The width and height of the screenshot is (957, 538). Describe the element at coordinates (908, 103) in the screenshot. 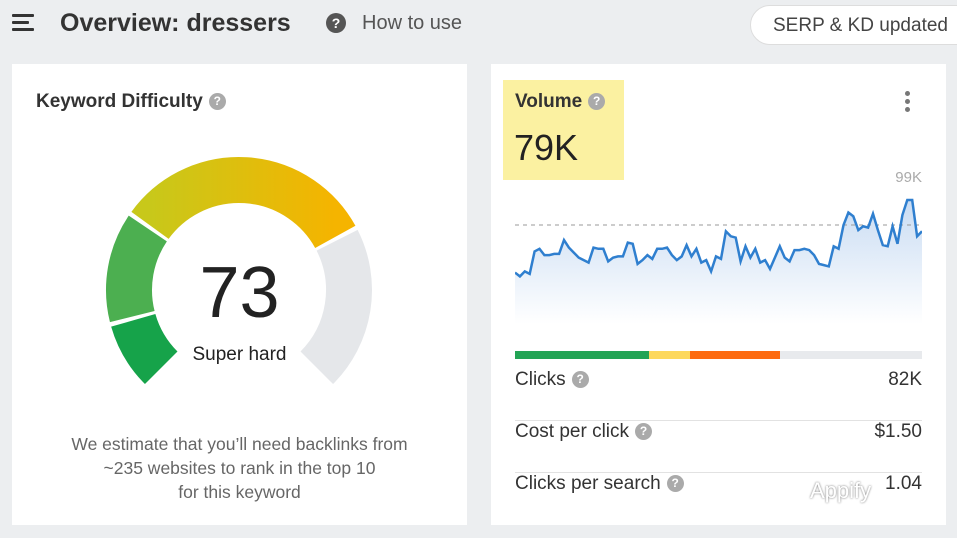

I see `more-vertical-icon` at that location.